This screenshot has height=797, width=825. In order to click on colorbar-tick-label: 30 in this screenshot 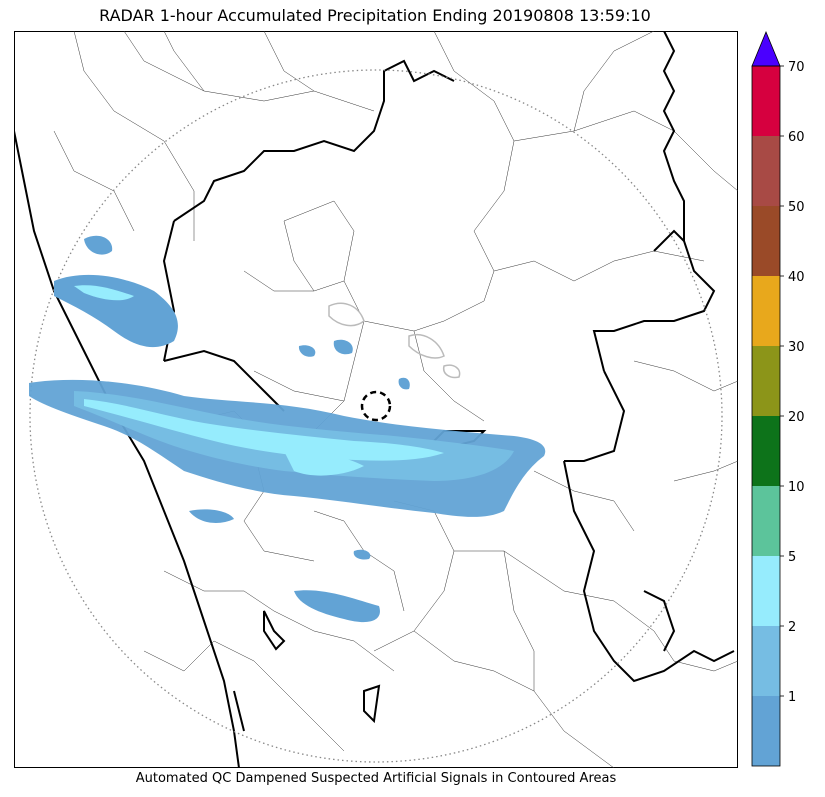, I will do `click(796, 347)`.